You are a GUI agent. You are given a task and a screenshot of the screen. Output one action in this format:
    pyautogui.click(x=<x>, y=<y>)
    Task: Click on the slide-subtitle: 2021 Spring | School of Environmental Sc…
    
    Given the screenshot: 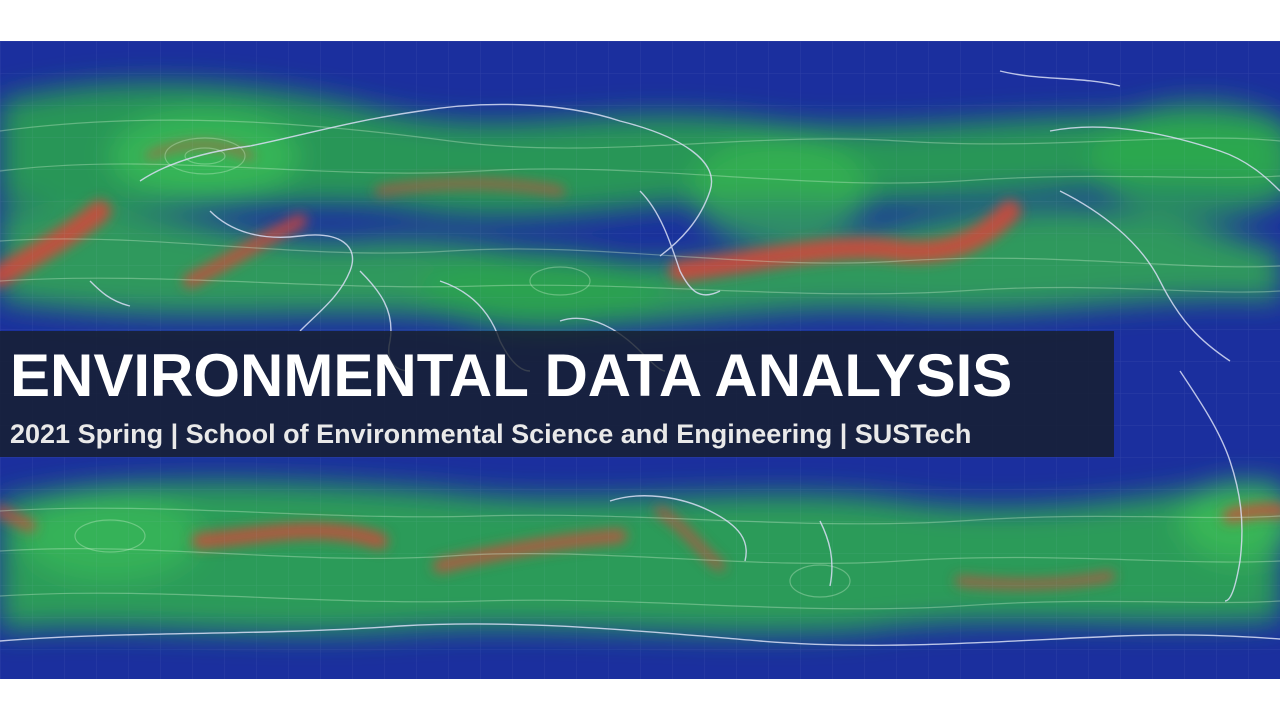 What is the action you would take?
    pyautogui.click(x=491, y=434)
    